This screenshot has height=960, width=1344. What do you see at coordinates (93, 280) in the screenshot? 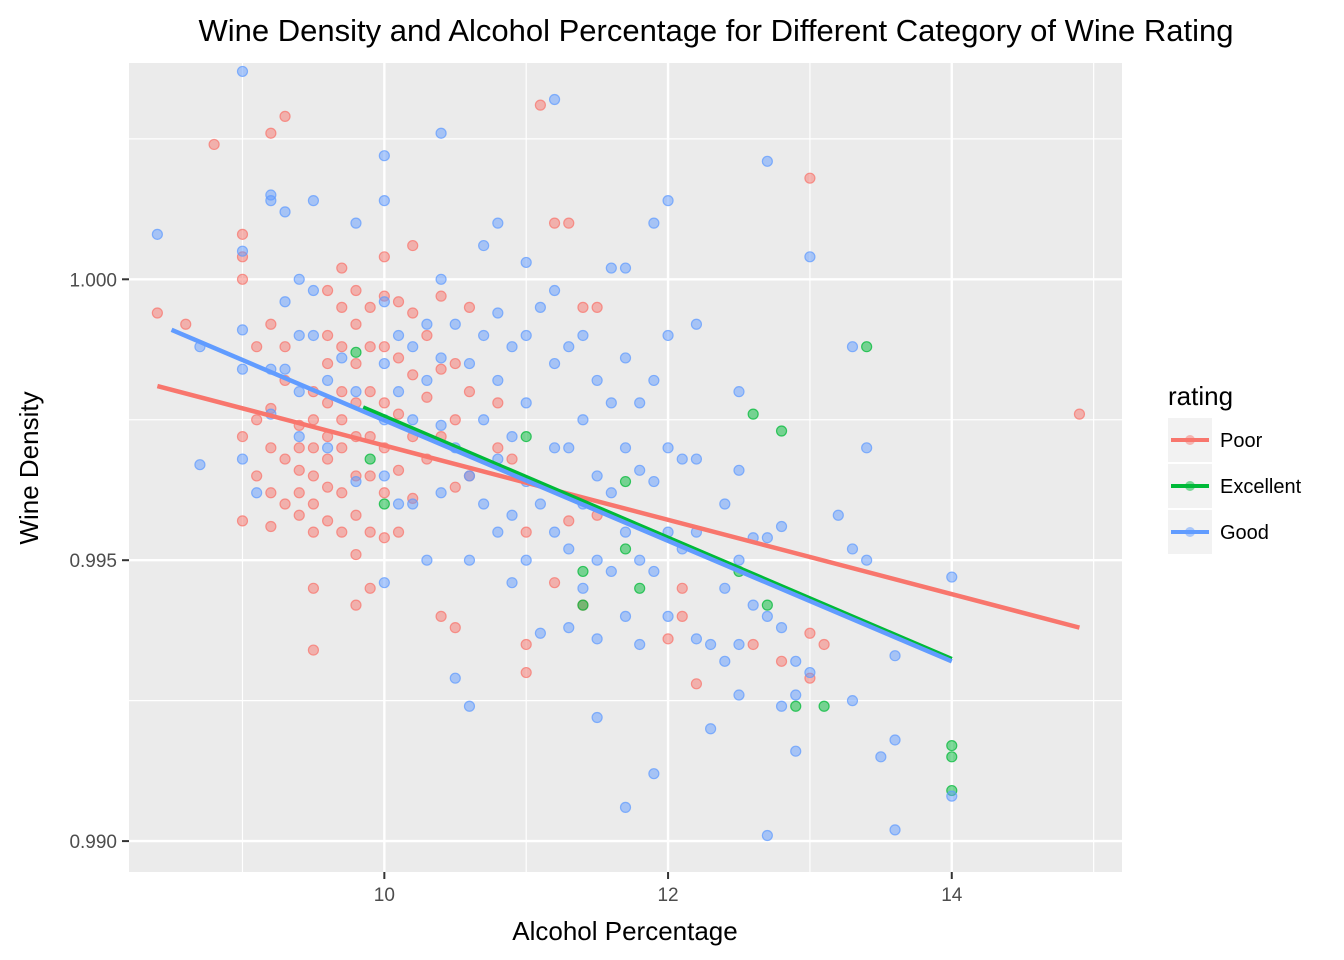
I see `y-tick-label: 1.000` at bounding box center [93, 280].